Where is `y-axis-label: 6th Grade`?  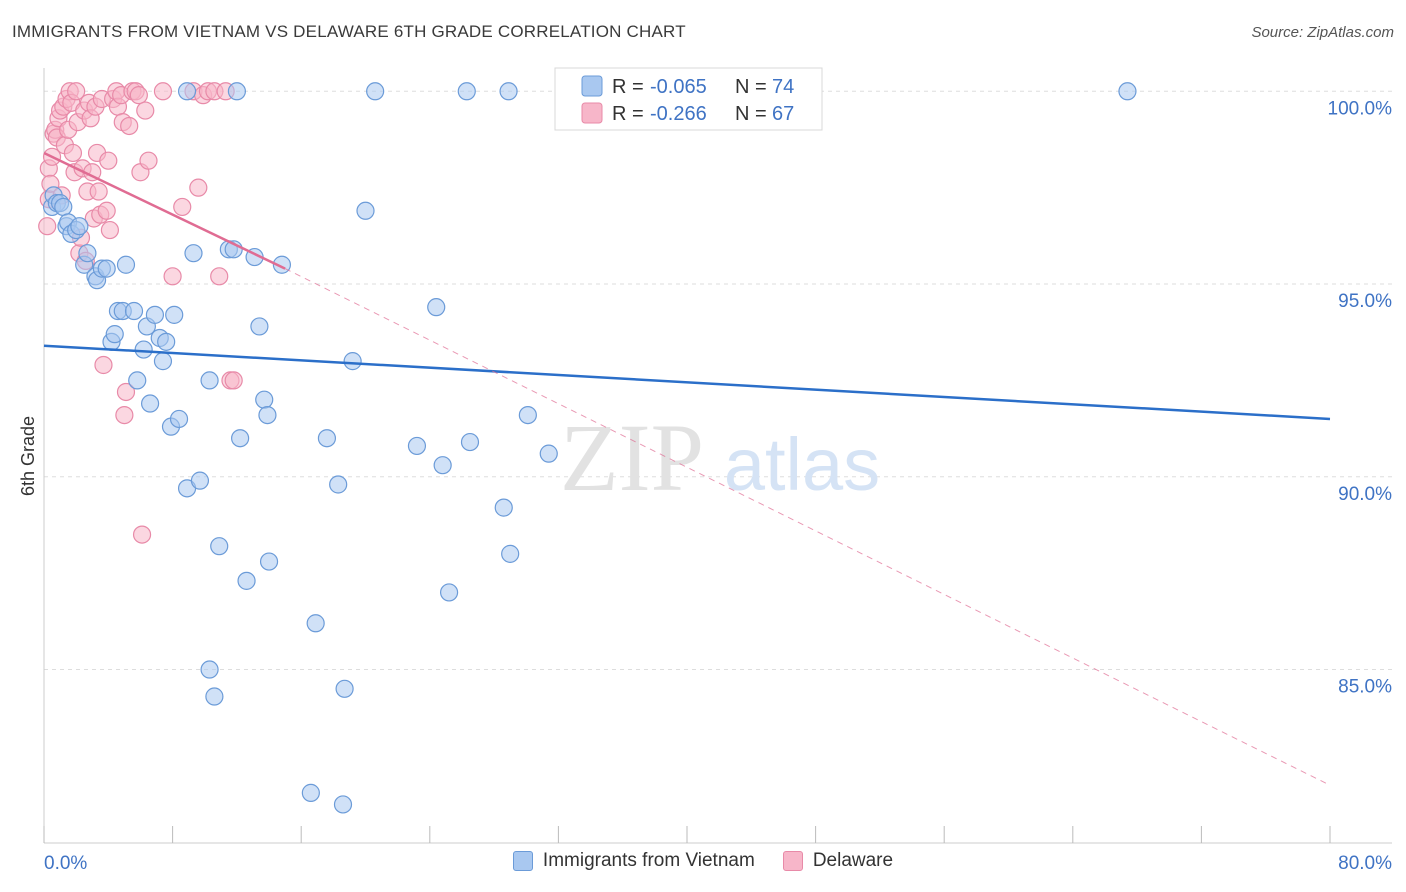
y-axis-label: 6th Grade is located at coordinates (28, 456).